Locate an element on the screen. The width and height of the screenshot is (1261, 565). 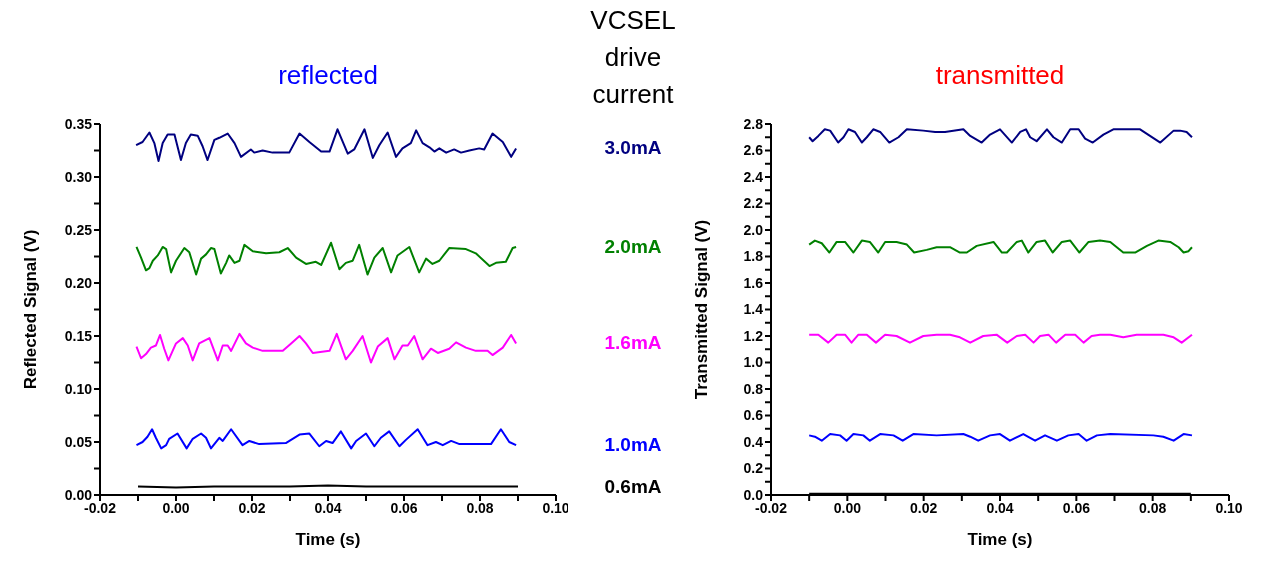
text: 0.6mA is located at coordinates (633, 486).